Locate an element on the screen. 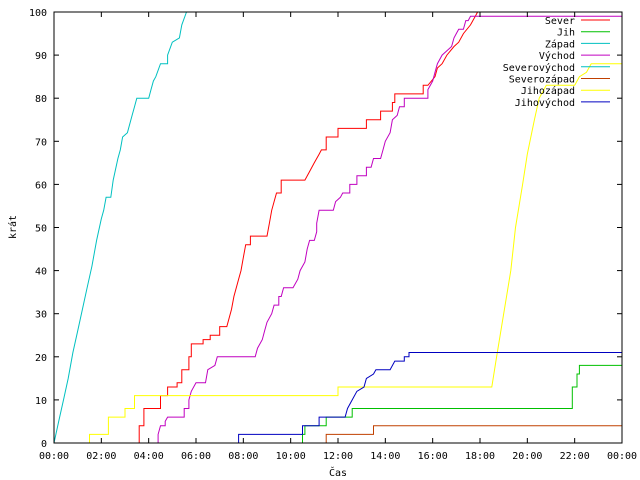 The width and height of the screenshot is (640, 480). y-tick-label: 90 is located at coordinates (41, 56).